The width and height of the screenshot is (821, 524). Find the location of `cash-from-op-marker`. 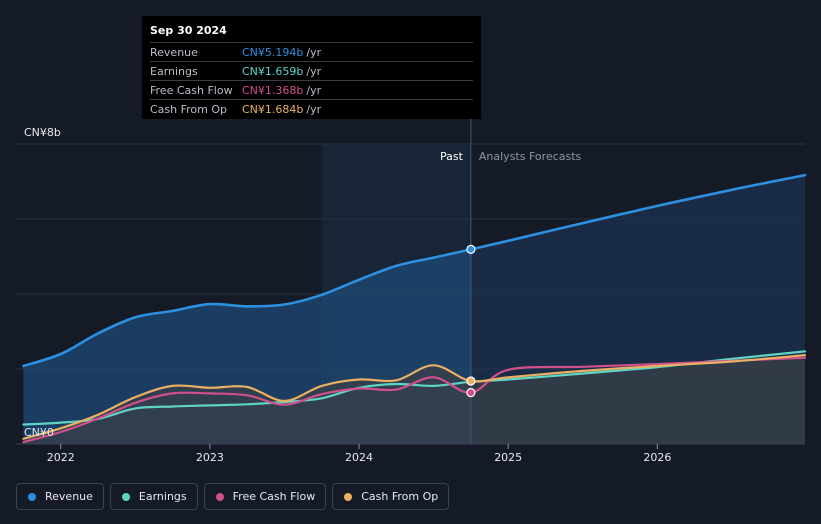

cash-from-op-marker is located at coordinates (471, 381).